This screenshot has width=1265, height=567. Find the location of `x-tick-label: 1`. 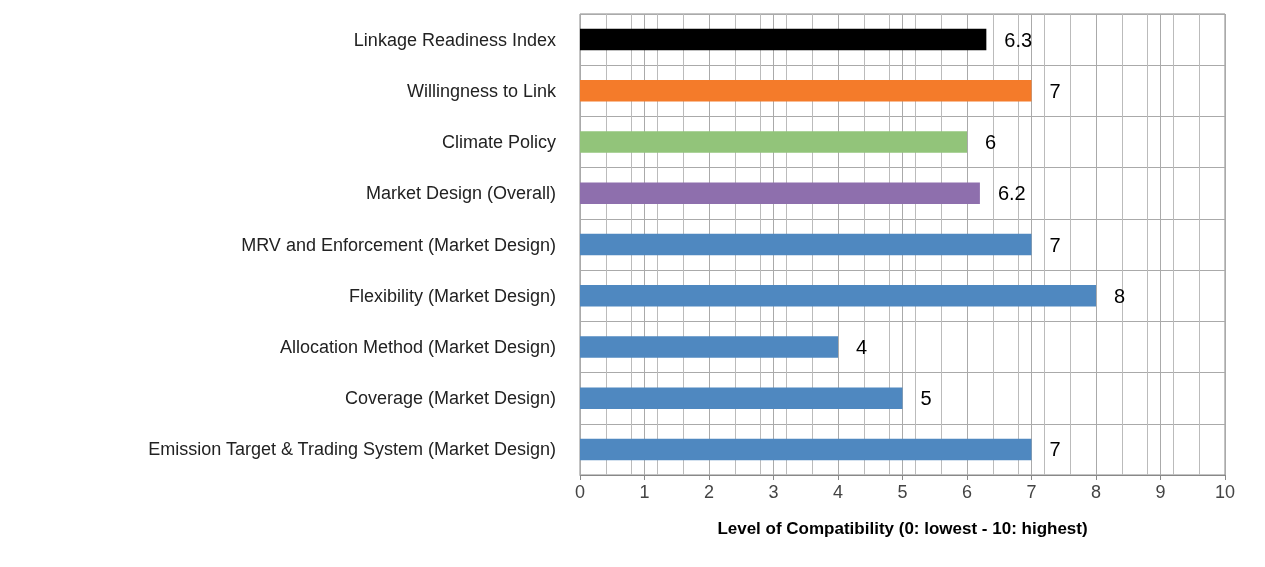

x-tick-label: 1 is located at coordinates (644, 492).